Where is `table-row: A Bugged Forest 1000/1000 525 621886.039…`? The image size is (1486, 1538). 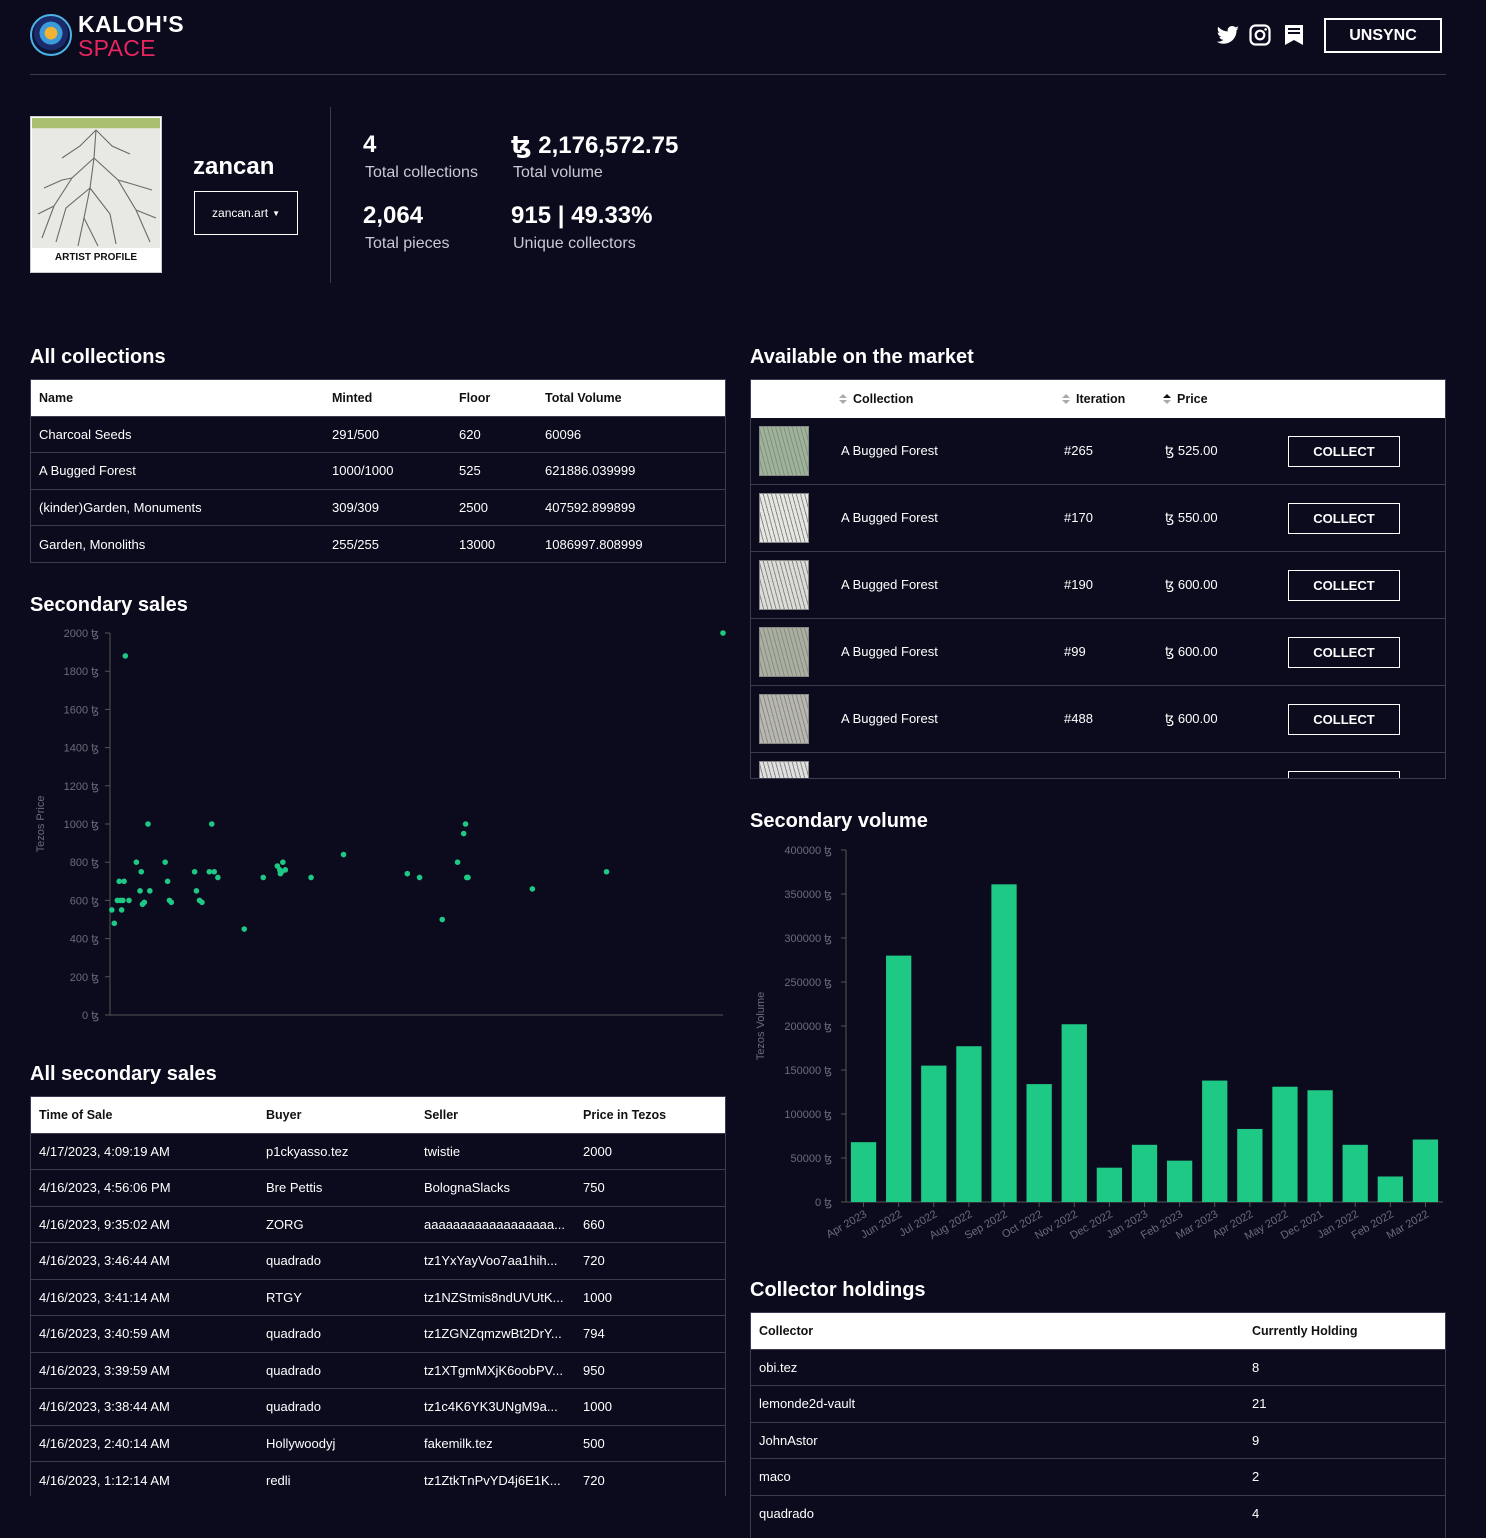
table-row: A Bugged Forest 1000/1000 525 621886.039… is located at coordinates (378, 470).